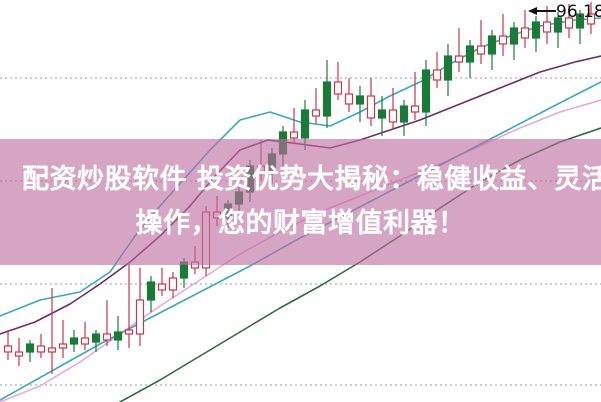  What do you see at coordinates (300, 223) in the screenshot?
I see `promo-headline-line-2: 操作，您的财富增值利器！` at bounding box center [300, 223].